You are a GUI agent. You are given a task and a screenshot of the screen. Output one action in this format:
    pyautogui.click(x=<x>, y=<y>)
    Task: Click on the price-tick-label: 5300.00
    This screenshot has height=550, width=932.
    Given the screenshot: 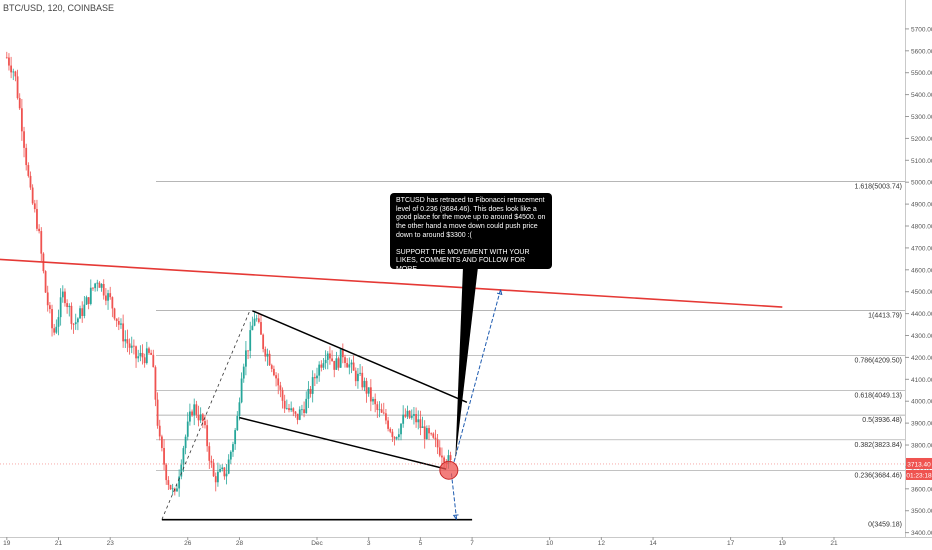 What is the action you would take?
    pyautogui.click(x=921, y=117)
    